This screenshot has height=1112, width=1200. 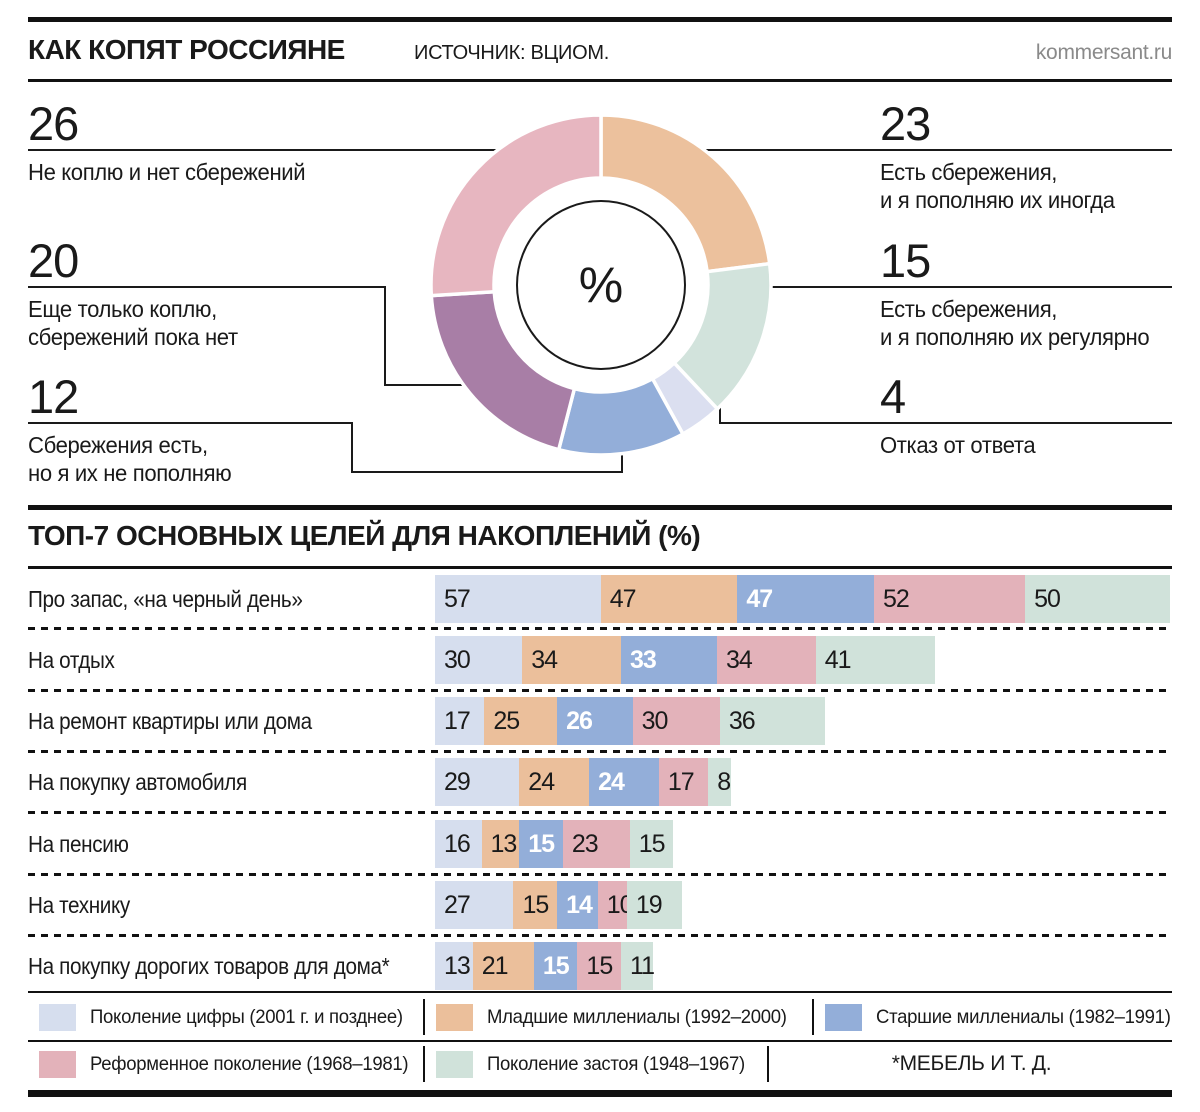 I want to click on bar-row-label: На ремонт квартиры или дома, so click(x=170, y=721).